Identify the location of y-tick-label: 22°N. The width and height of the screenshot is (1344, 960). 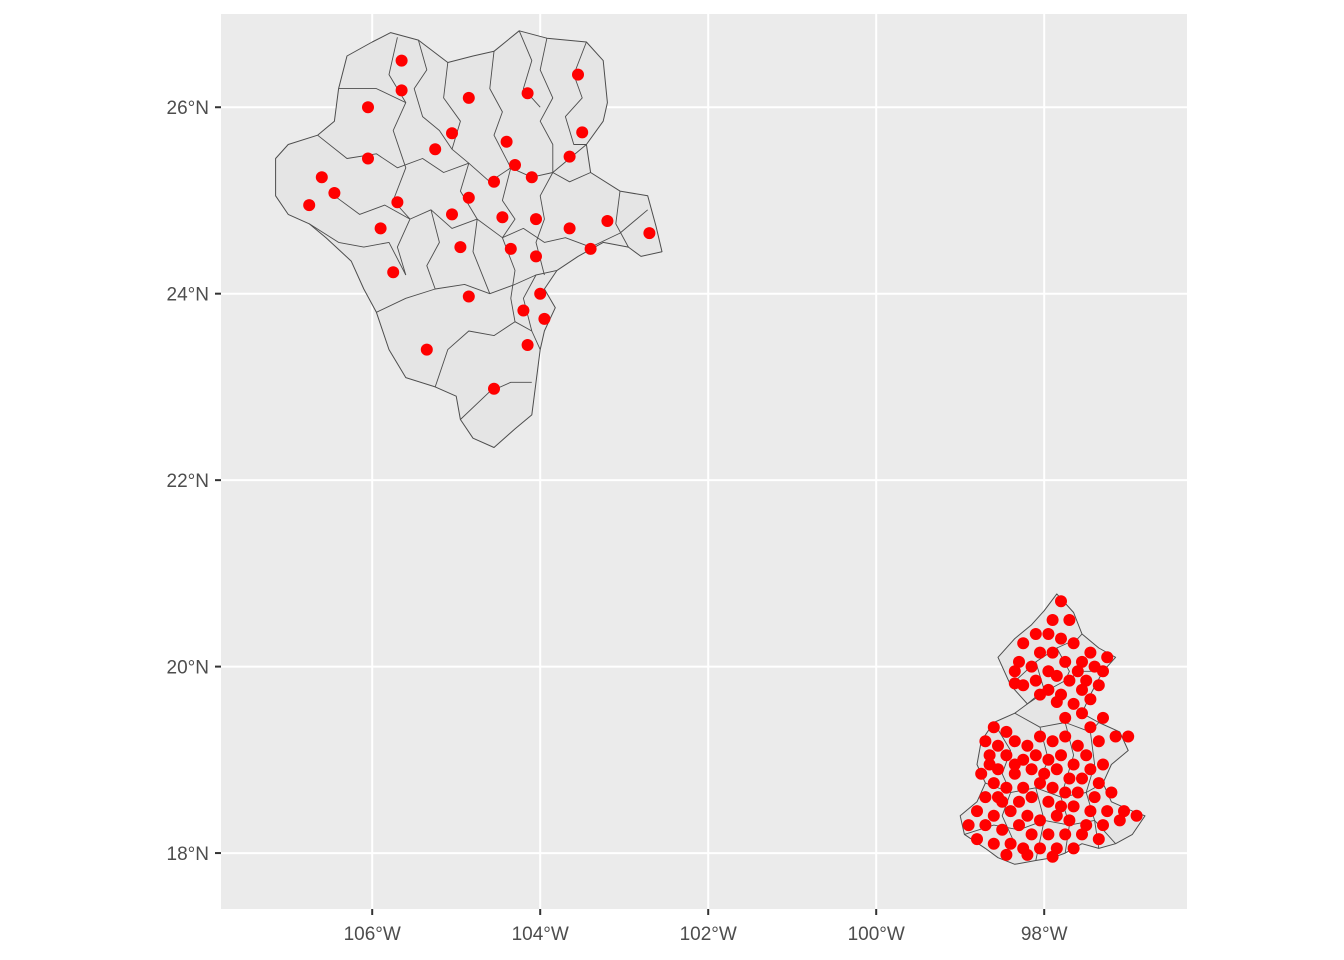
(188, 481).